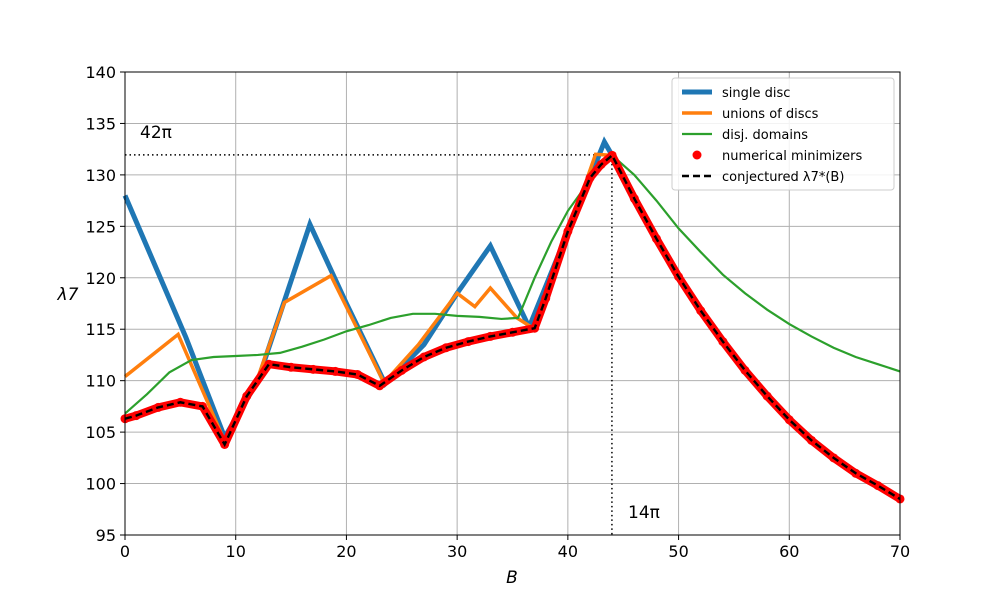 The height and width of the screenshot is (600, 1000). I want to click on y-tick-label: 135, so click(100, 123).